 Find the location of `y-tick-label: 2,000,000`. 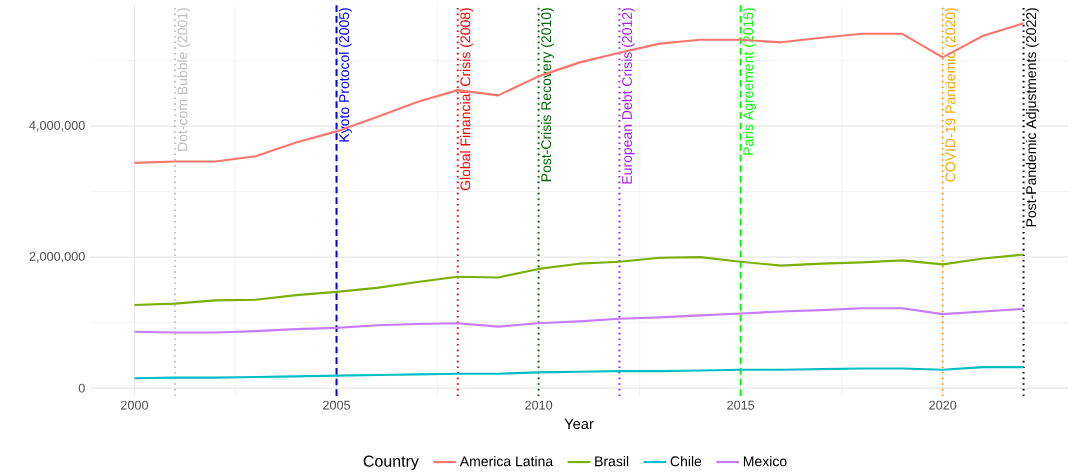

y-tick-label: 2,000,000 is located at coordinates (57, 257).